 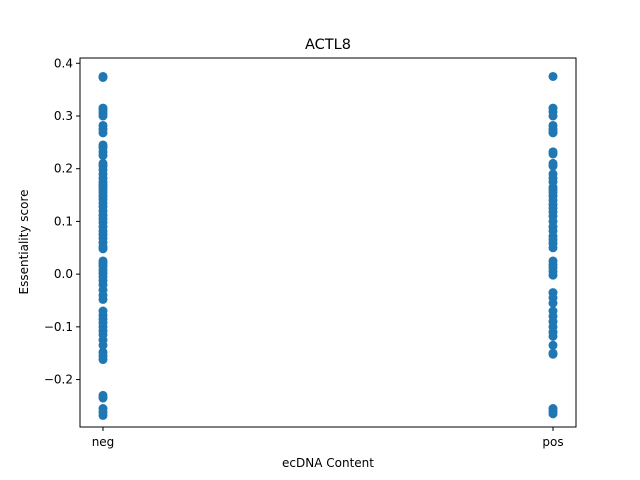 What do you see at coordinates (63, 274) in the screenshot?
I see `y-tick-label: 0.0` at bounding box center [63, 274].